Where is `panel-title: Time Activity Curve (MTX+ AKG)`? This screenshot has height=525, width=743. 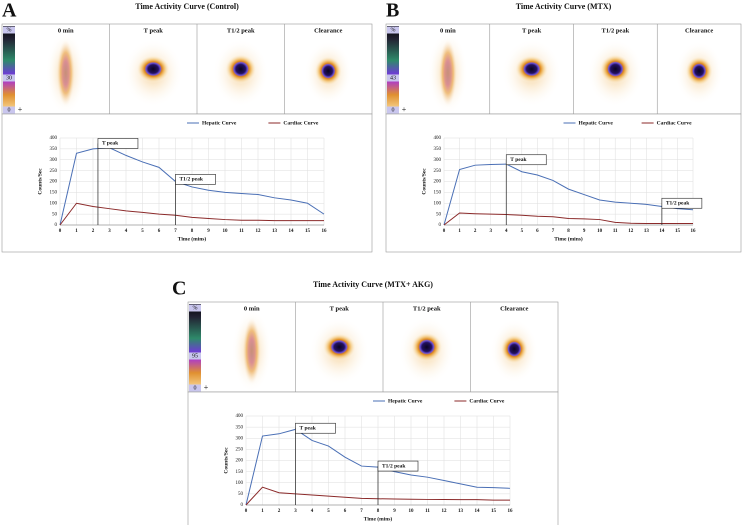
panel-title: Time Activity Curve (MTX+ AKG) is located at coordinates (373, 284).